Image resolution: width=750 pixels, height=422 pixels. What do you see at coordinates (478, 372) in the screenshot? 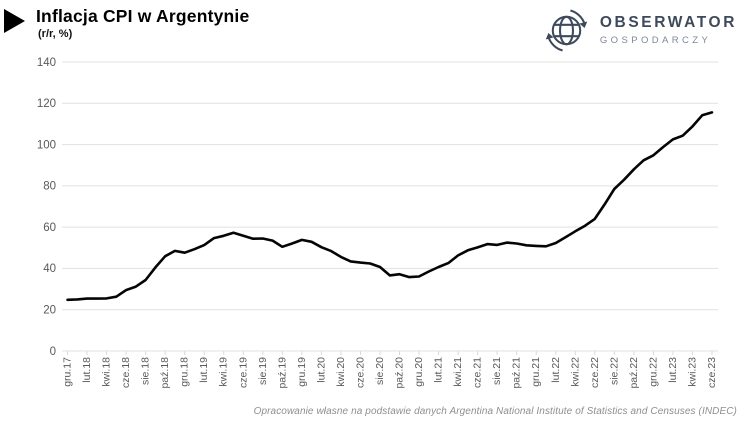
I see `x-tick-label: cze.21` at bounding box center [478, 372].